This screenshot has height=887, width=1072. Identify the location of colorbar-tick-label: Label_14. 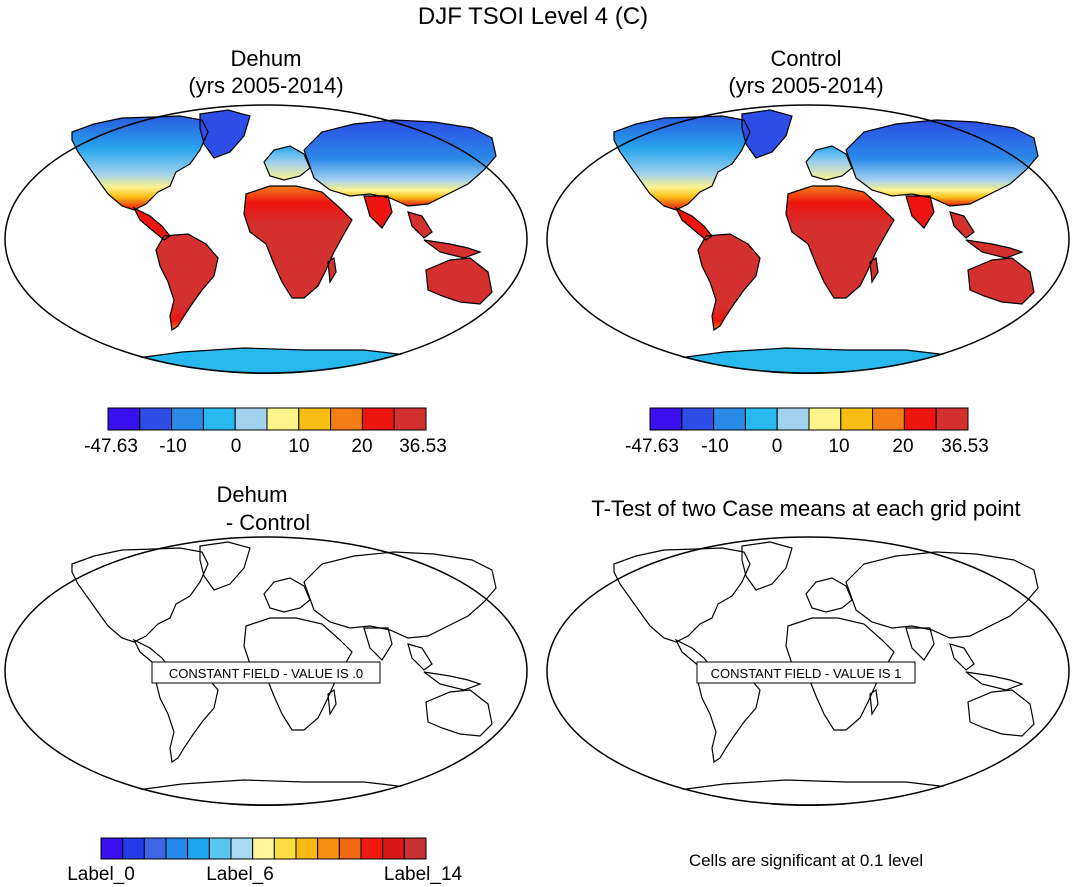
(423, 874).